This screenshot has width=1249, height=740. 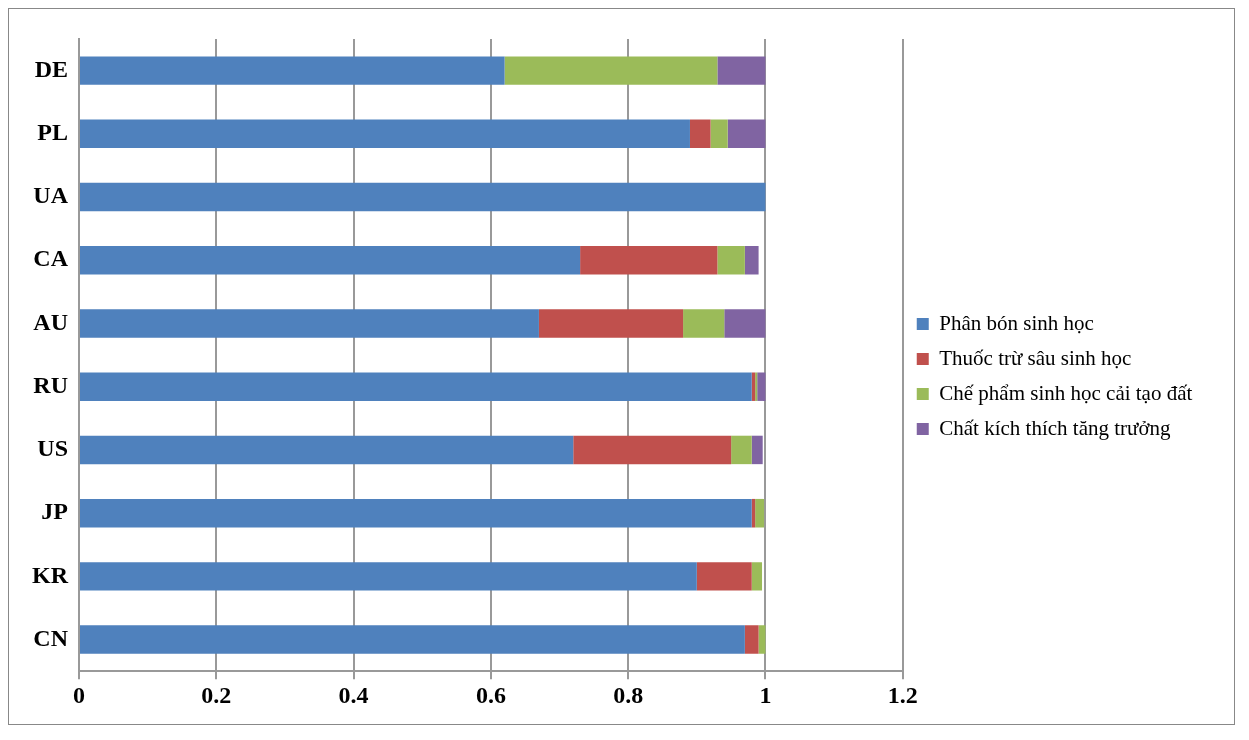 What do you see at coordinates (50, 321) in the screenshot?
I see `y-tick-label: AU` at bounding box center [50, 321].